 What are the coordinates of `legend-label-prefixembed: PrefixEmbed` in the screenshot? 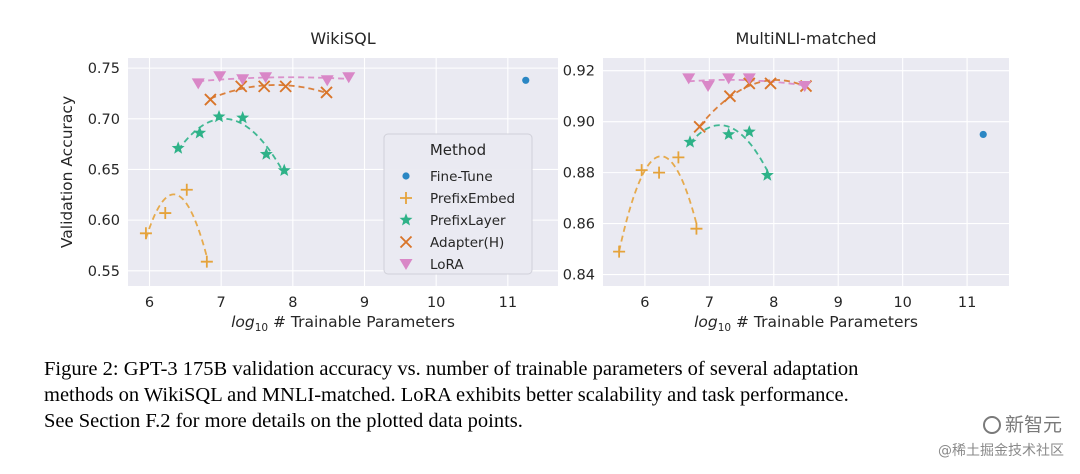 It's located at (472, 199).